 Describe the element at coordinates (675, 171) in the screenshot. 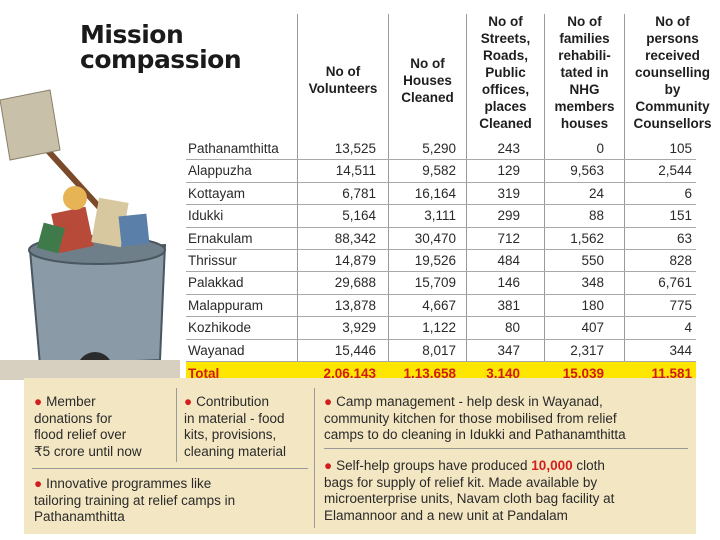

I see `counselling-value: 2,544` at that location.